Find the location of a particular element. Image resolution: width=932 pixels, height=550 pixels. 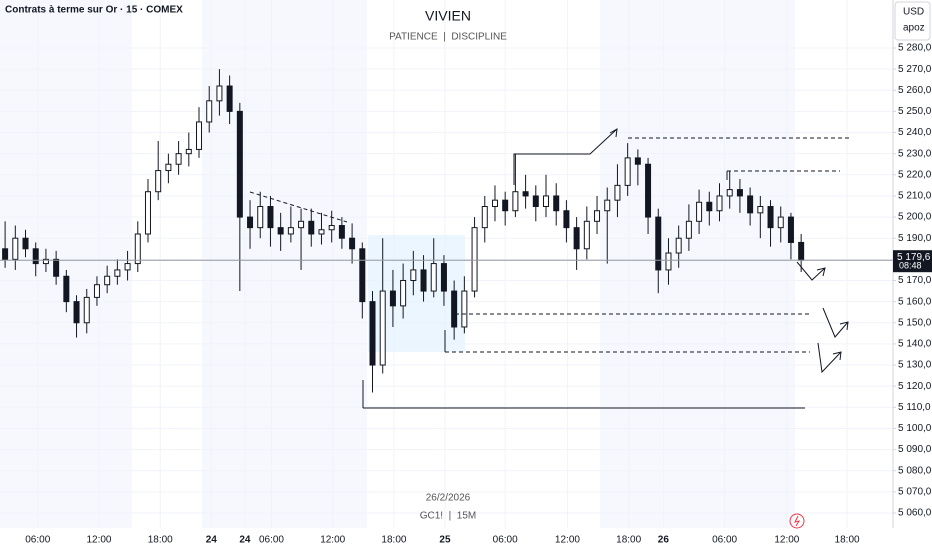

y-tick-label: 5 240,0 is located at coordinates (915, 132).